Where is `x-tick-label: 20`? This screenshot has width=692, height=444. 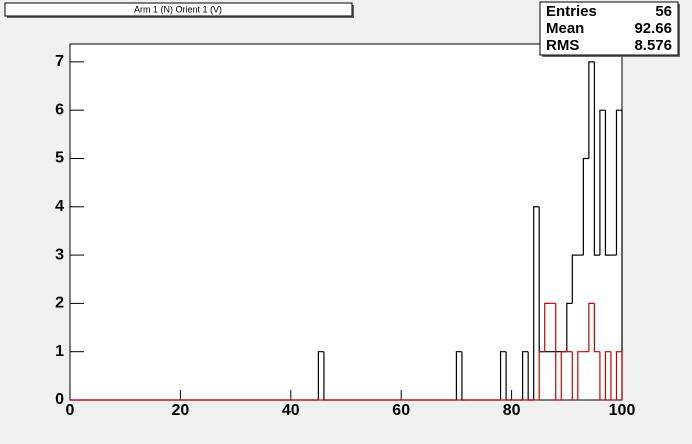
x-tick-label: 20 is located at coordinates (181, 410).